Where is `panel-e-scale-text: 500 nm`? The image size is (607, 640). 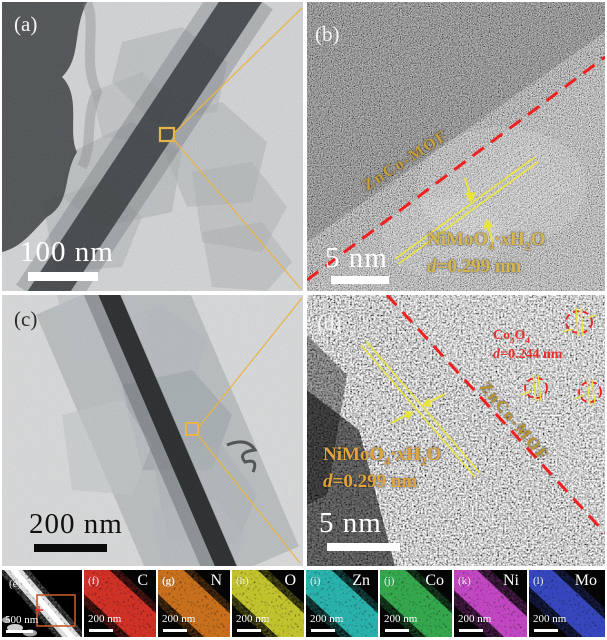
panel-e-scale-text: 500 nm is located at coordinates (22, 620).